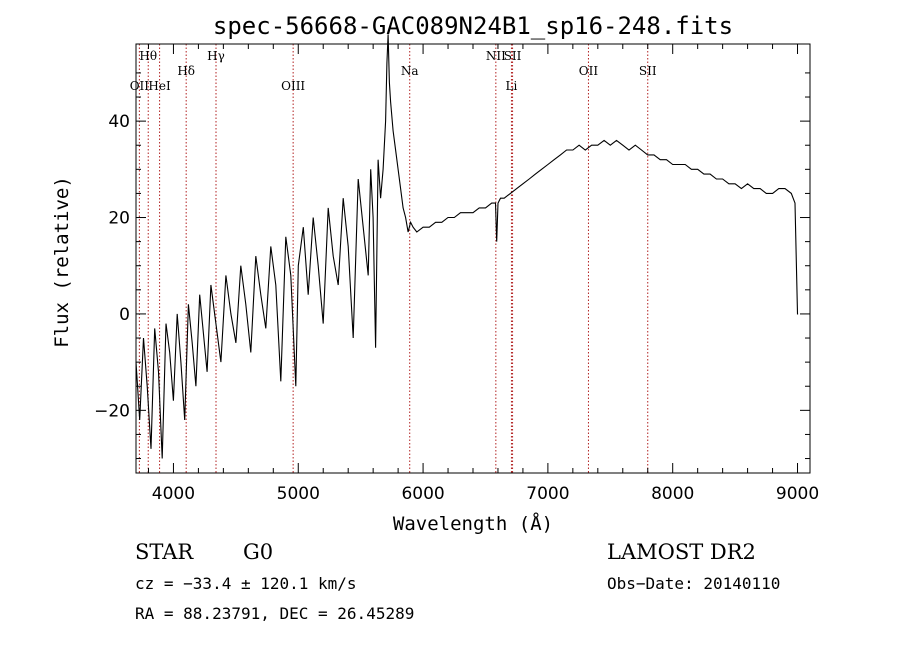 The width and height of the screenshot is (900, 649). I want to click on observation-date: Obs−Date: 20140110, so click(694, 583).